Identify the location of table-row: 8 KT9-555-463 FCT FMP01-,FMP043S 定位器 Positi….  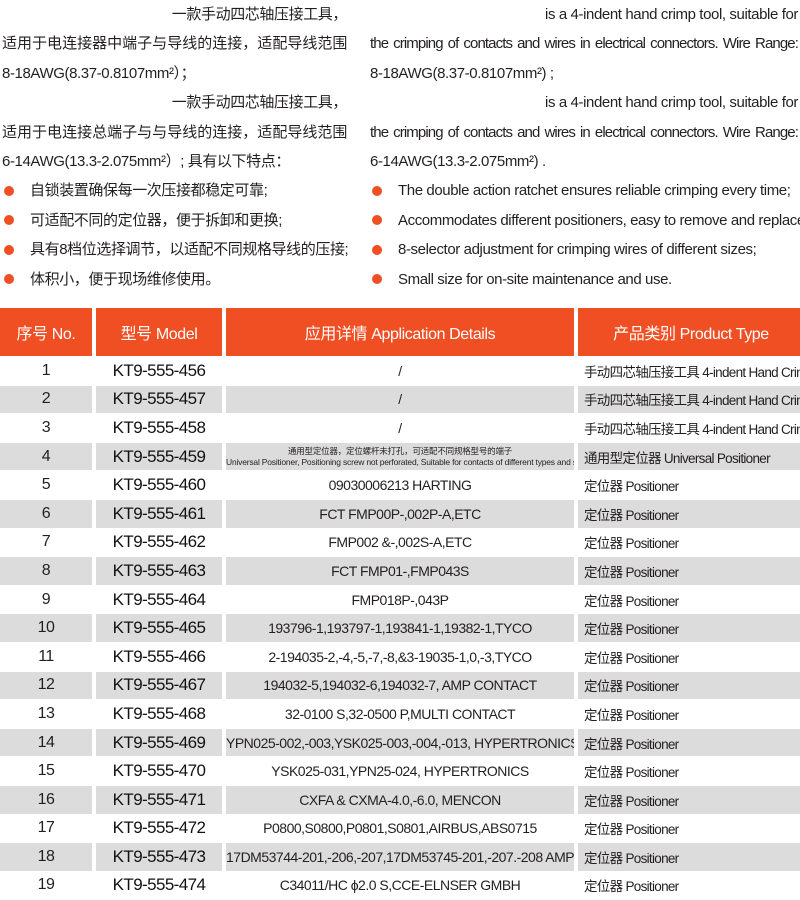
(400, 571).